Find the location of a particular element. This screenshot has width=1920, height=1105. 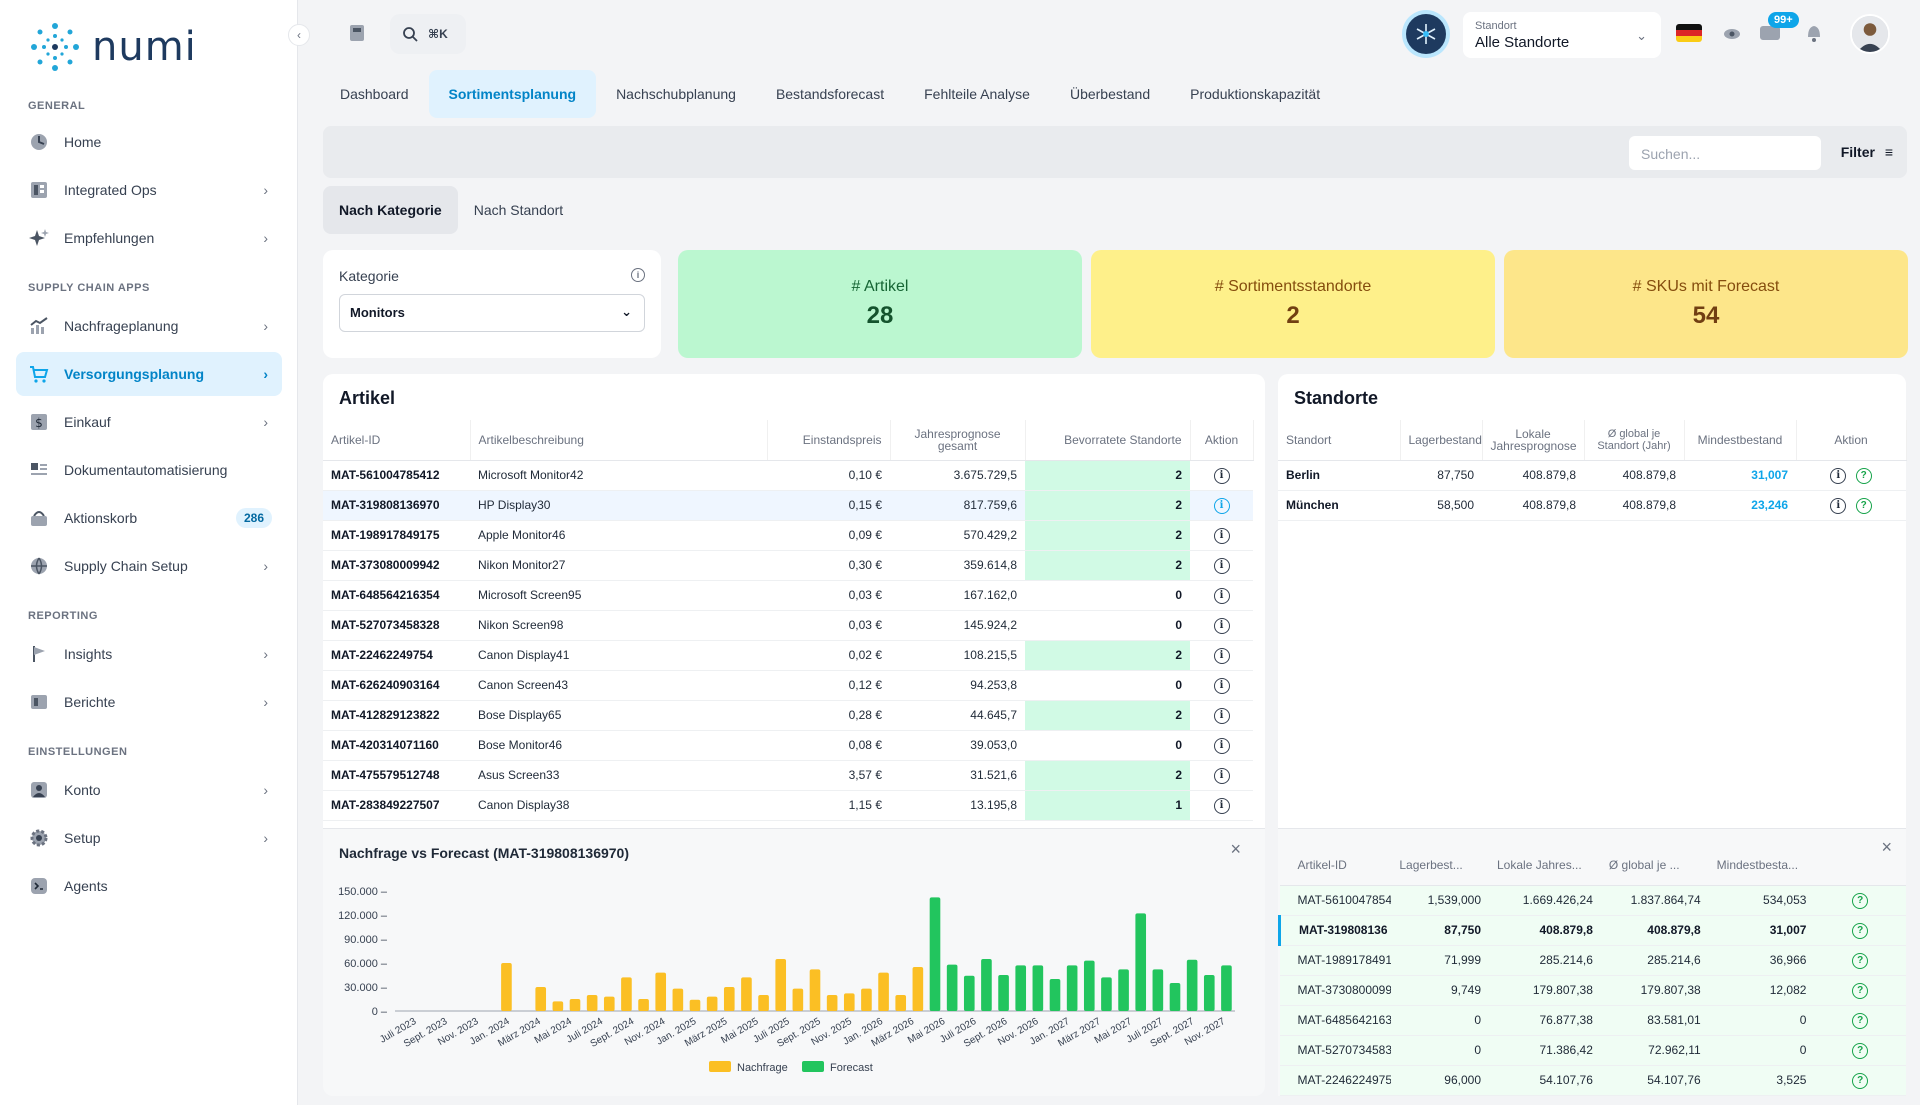

sku-id: MAT-3730800099 is located at coordinates (1335, 990).